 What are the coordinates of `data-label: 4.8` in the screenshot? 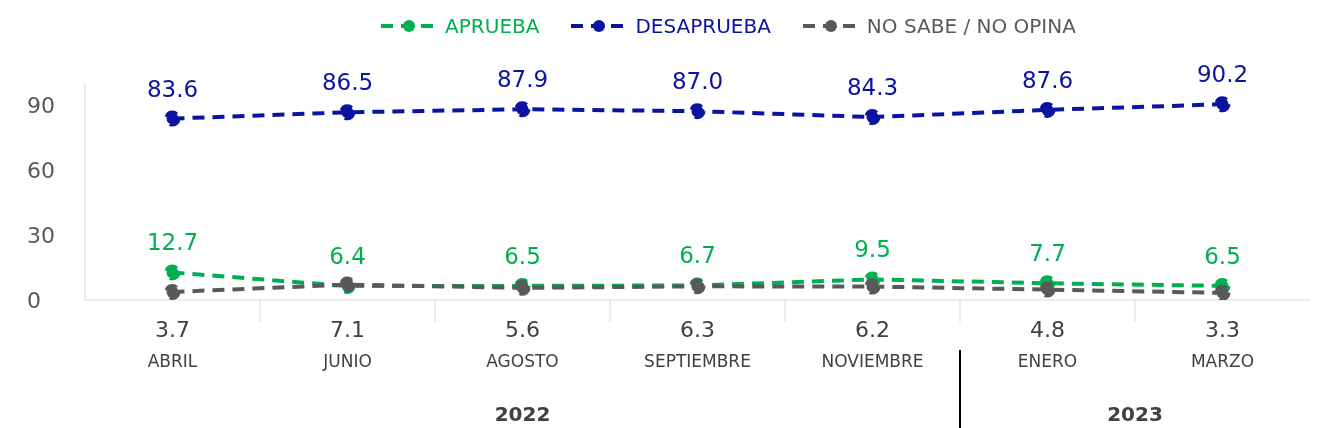 It's located at (1047, 329).